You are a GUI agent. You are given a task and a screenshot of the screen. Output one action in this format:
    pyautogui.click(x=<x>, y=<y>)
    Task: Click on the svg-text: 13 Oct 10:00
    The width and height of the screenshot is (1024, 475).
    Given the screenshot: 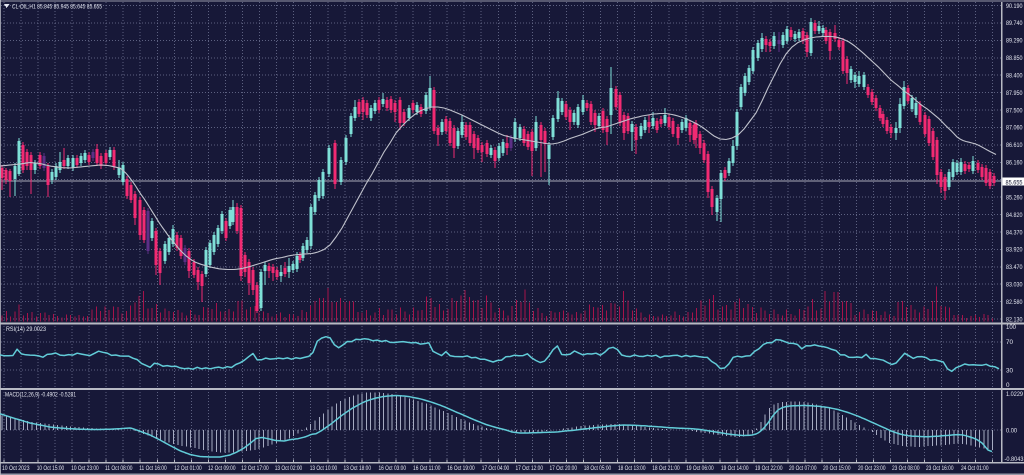 What is the action you would take?
    pyautogui.click(x=324, y=468)
    